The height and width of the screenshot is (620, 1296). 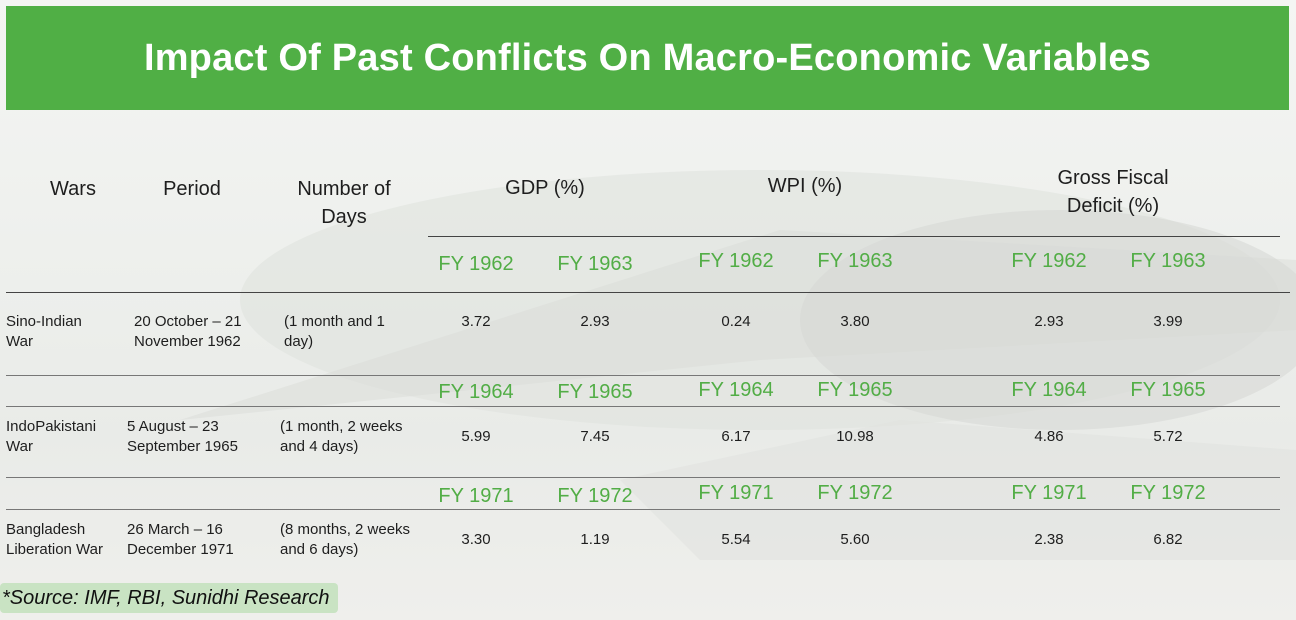 What do you see at coordinates (344, 189) in the screenshot?
I see `header-days-line1: Number of` at bounding box center [344, 189].